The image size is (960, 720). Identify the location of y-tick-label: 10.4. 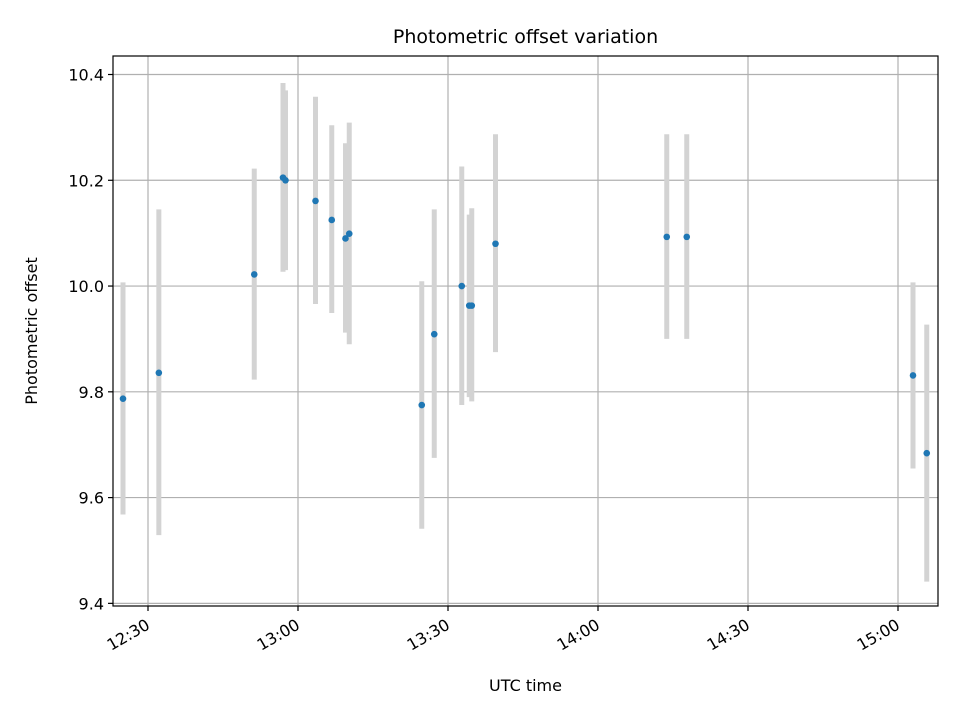
(86, 75).